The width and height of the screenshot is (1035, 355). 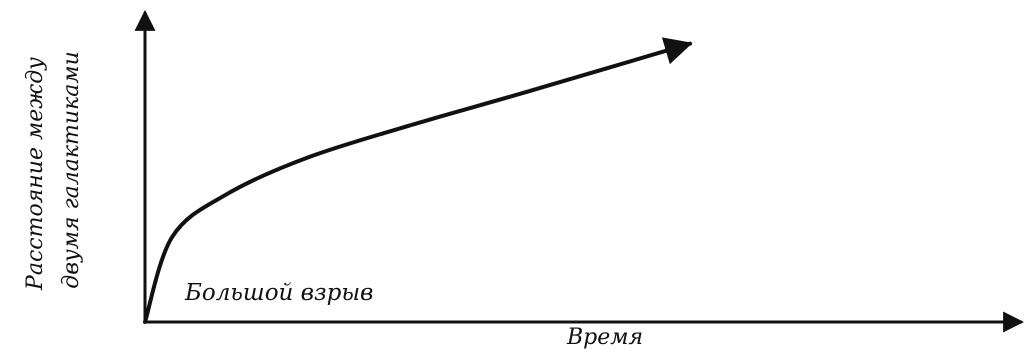 What do you see at coordinates (71, 170) in the screenshot?
I see `y-axis-label-line2: двумя галактиками` at bounding box center [71, 170].